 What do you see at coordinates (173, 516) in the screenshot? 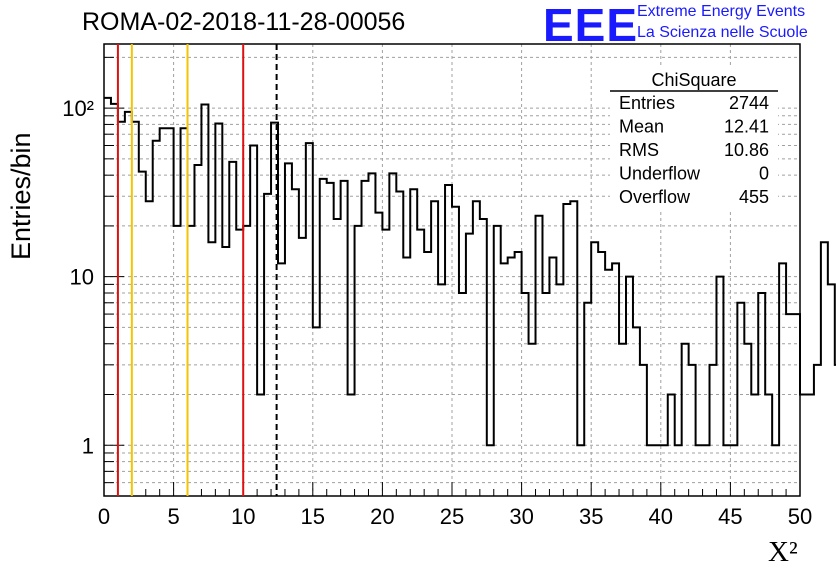
I see `x-tick-label: 5` at bounding box center [173, 516].